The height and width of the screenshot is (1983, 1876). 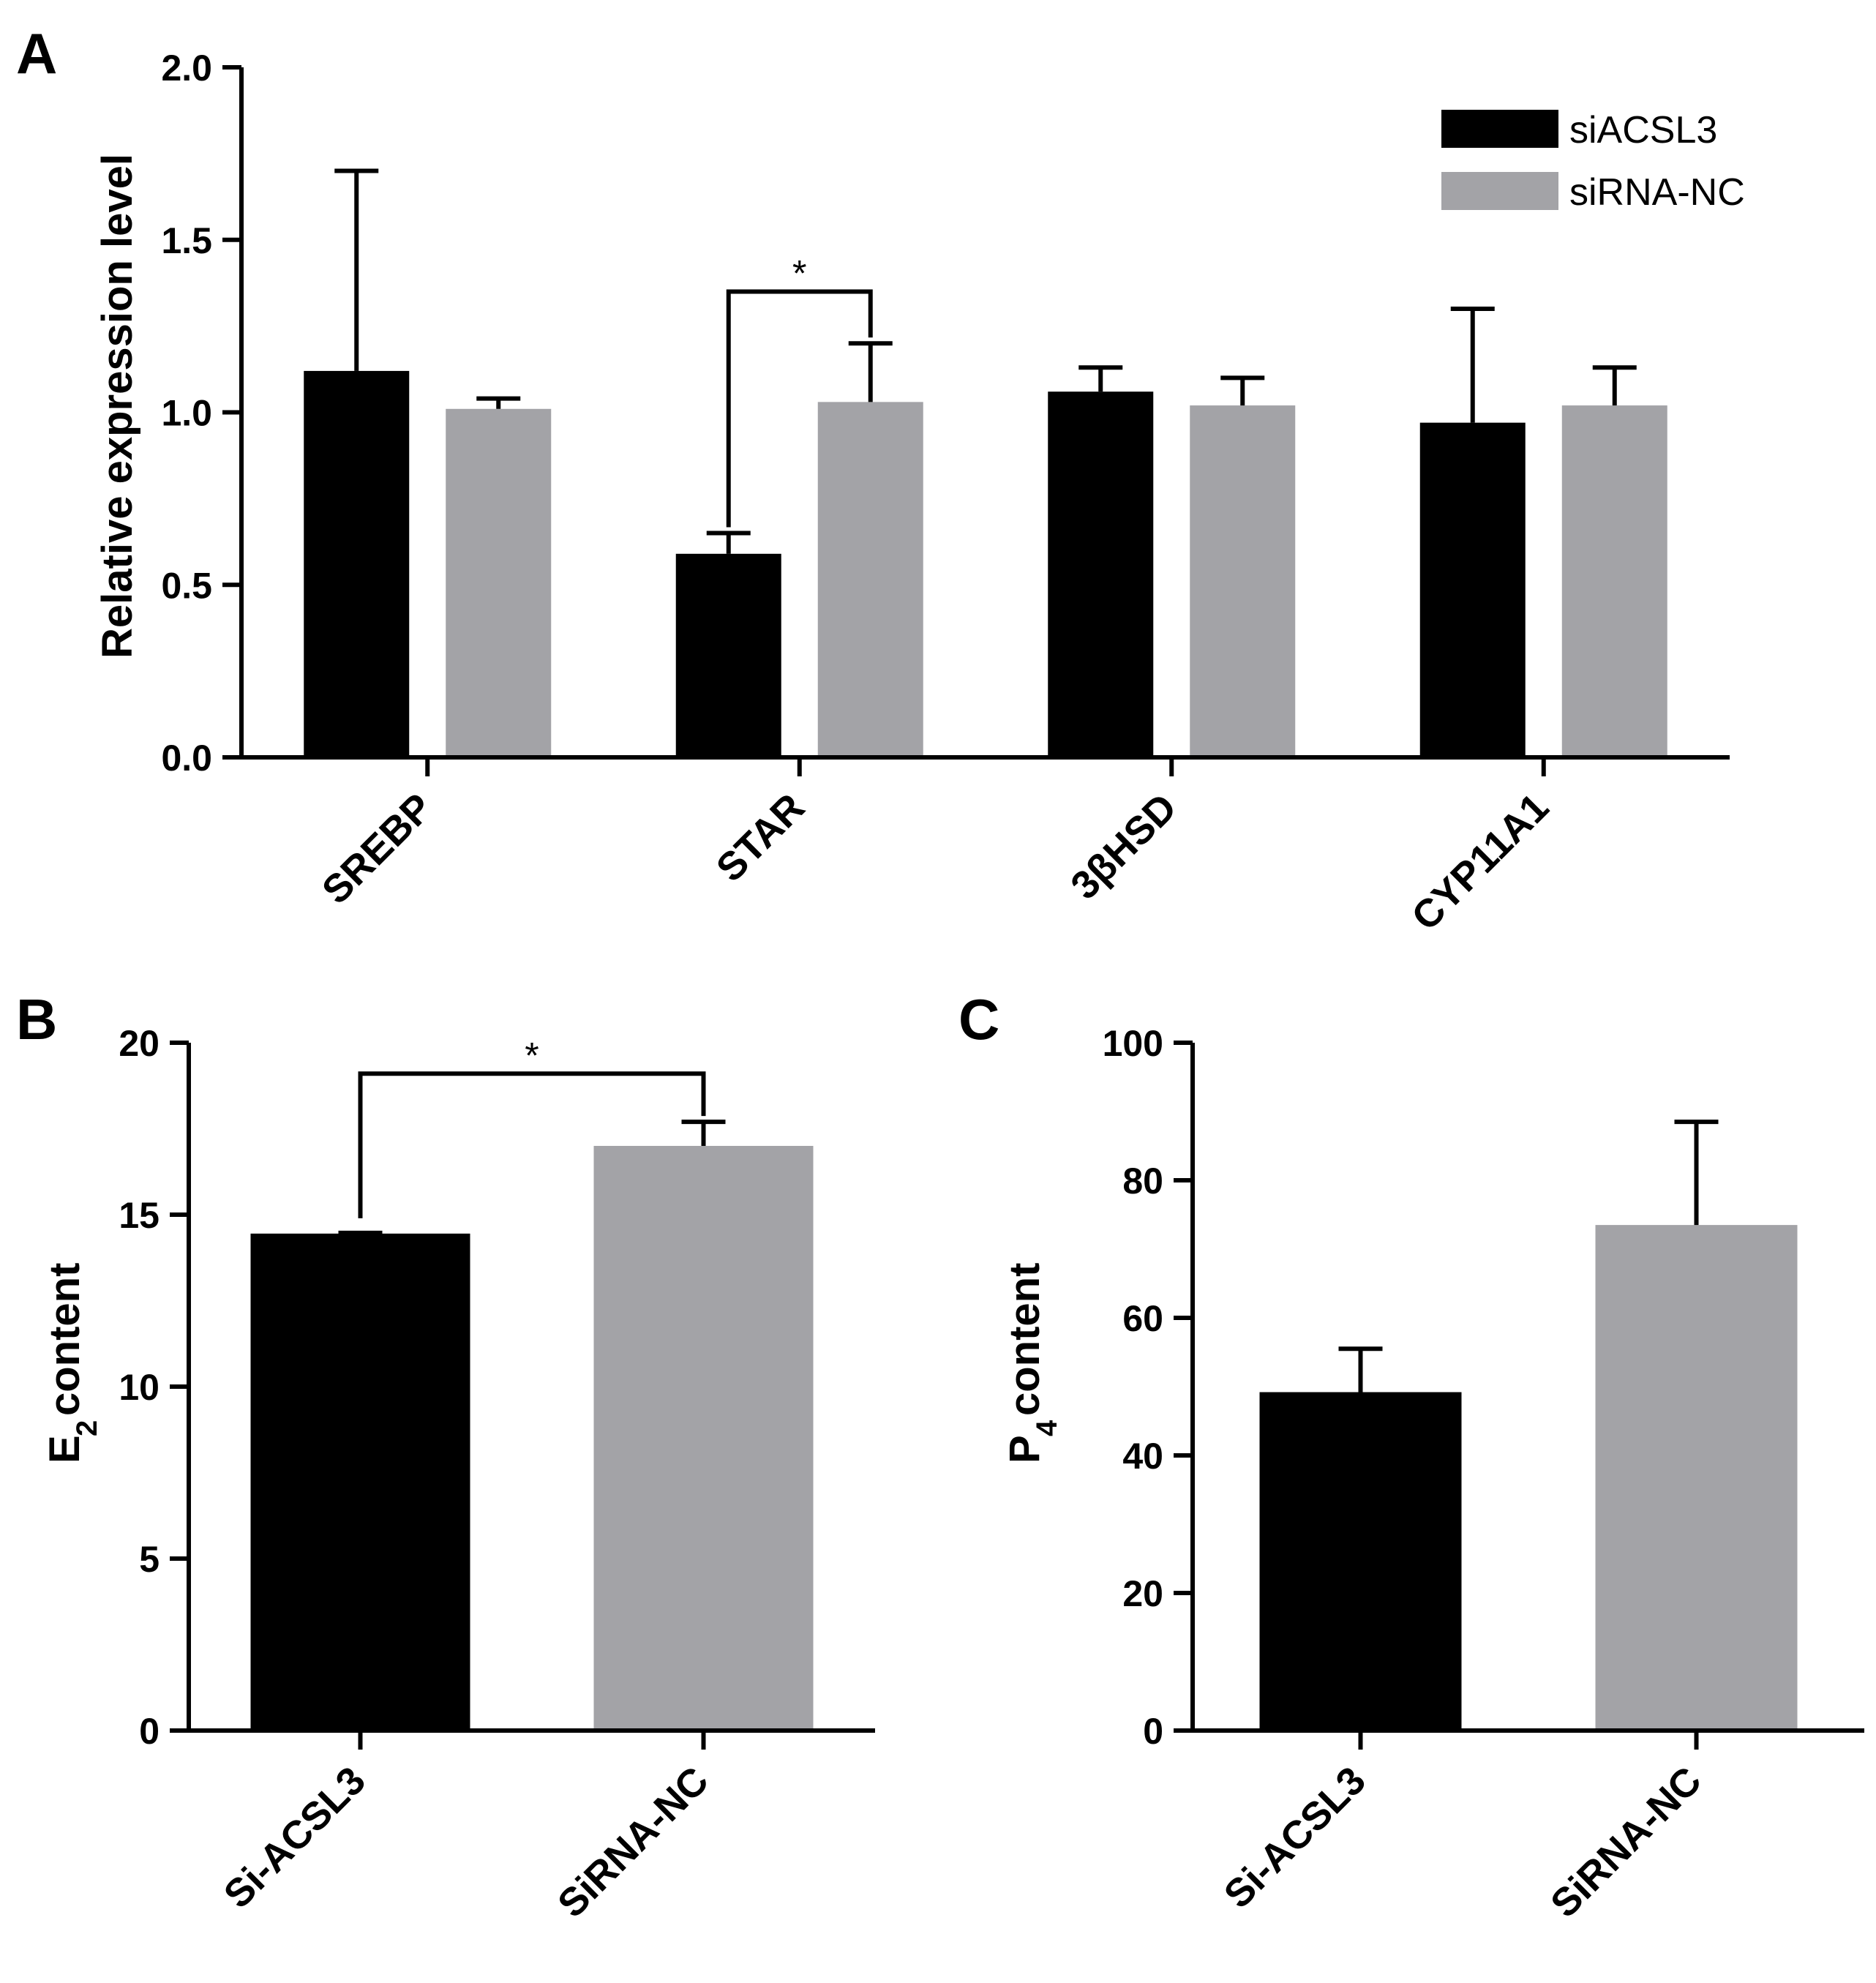 I want to click on panel-c-y-title-subscript: 4, so click(x=1047, y=1428).